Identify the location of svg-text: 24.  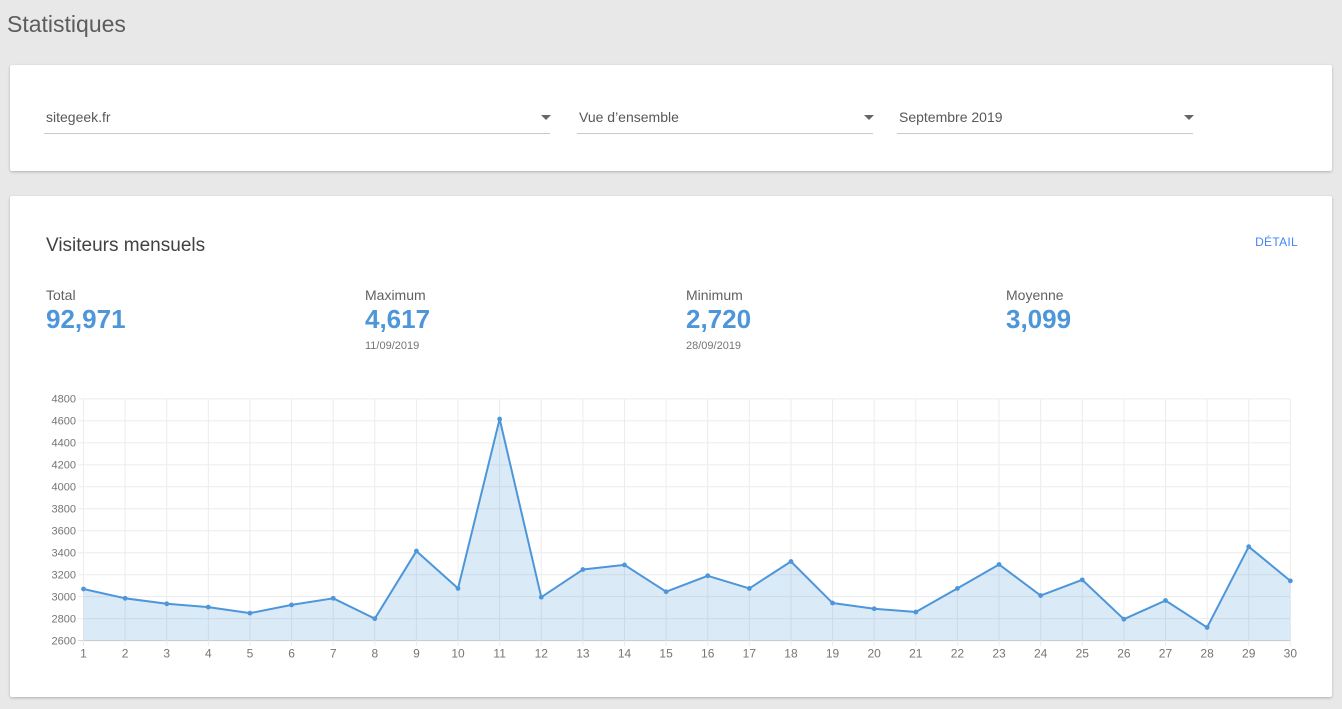
(1041, 654).